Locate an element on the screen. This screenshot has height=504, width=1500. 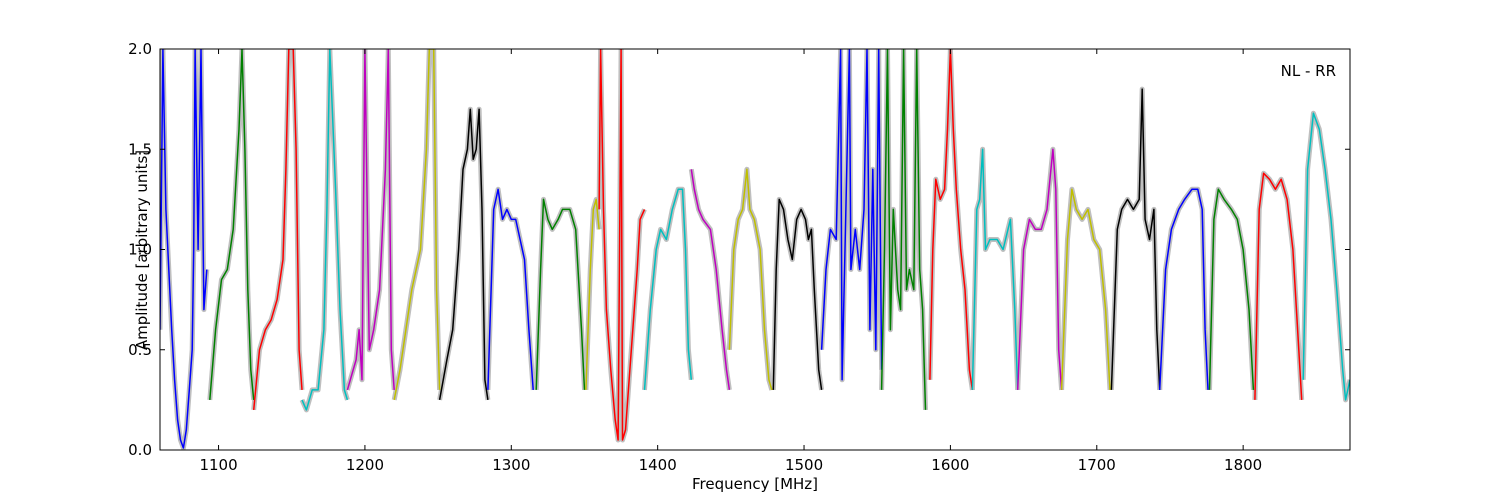
x-tick-label: 1600 is located at coordinates (950, 465).